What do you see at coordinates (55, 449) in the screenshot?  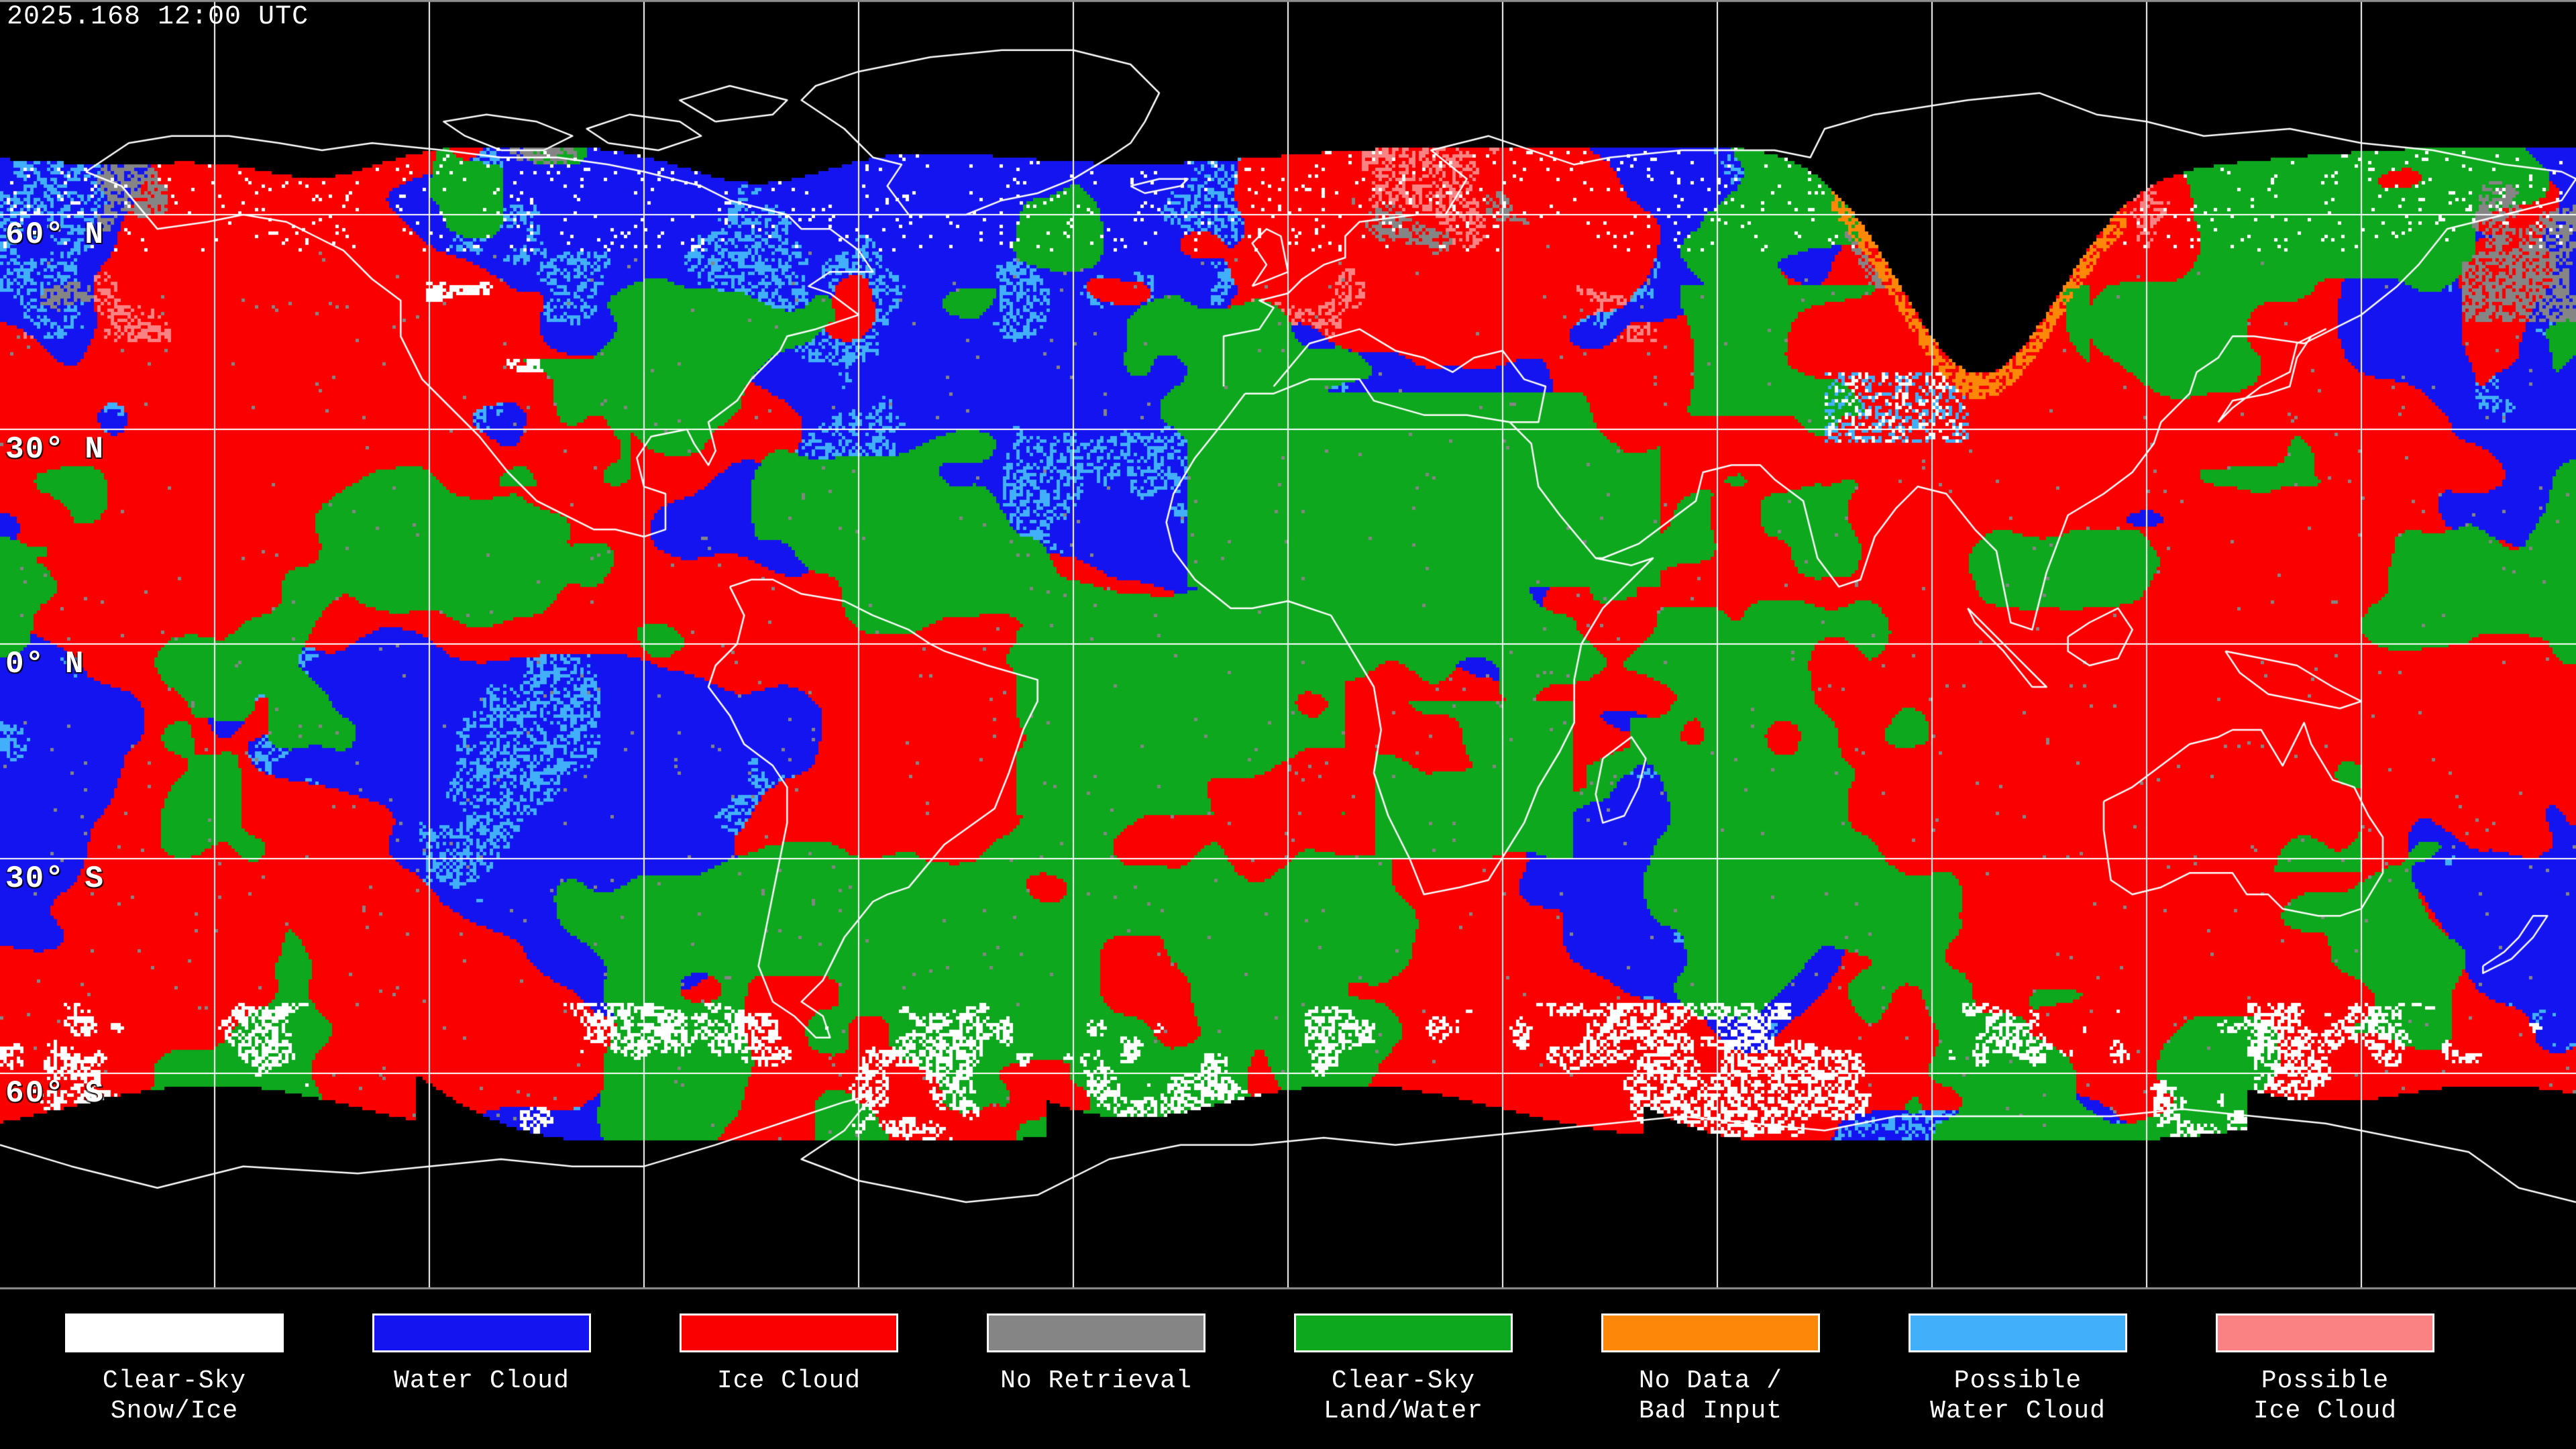 I see `lat-label-30n: 30° N` at bounding box center [55, 449].